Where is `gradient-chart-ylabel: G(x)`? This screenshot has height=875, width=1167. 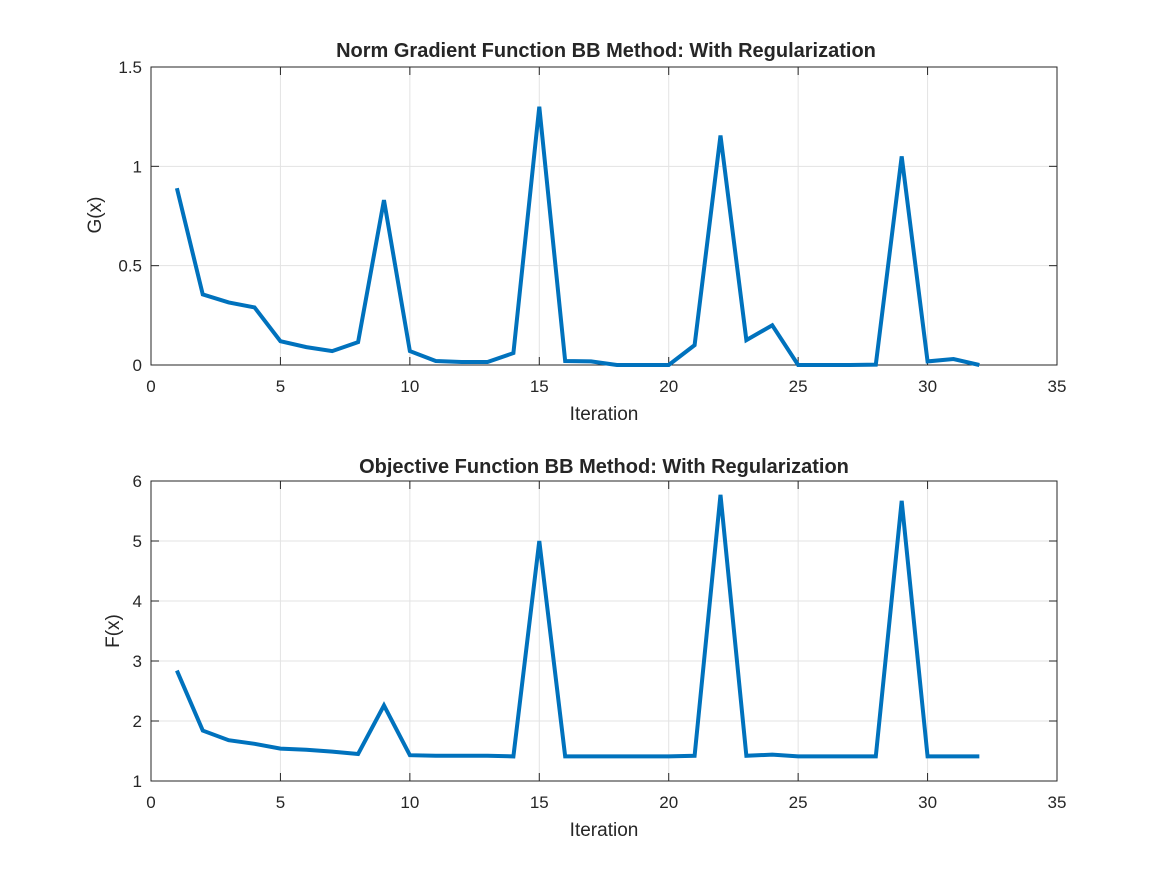
gradient-chart-ylabel: G(x) is located at coordinates (95, 215).